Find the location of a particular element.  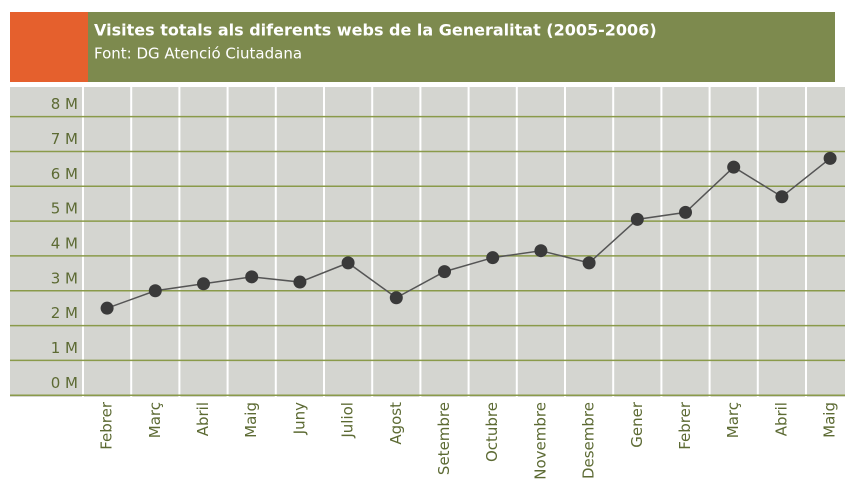

chart-subtitle: Font: DG Atenció Ciutadana is located at coordinates (198, 54).